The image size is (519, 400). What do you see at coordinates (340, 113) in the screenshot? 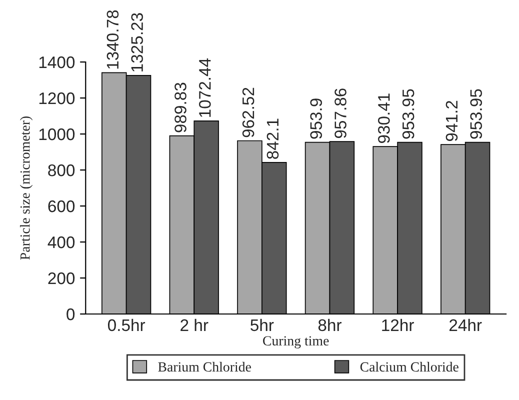
I see `data-label: 957.86` at bounding box center [340, 113].